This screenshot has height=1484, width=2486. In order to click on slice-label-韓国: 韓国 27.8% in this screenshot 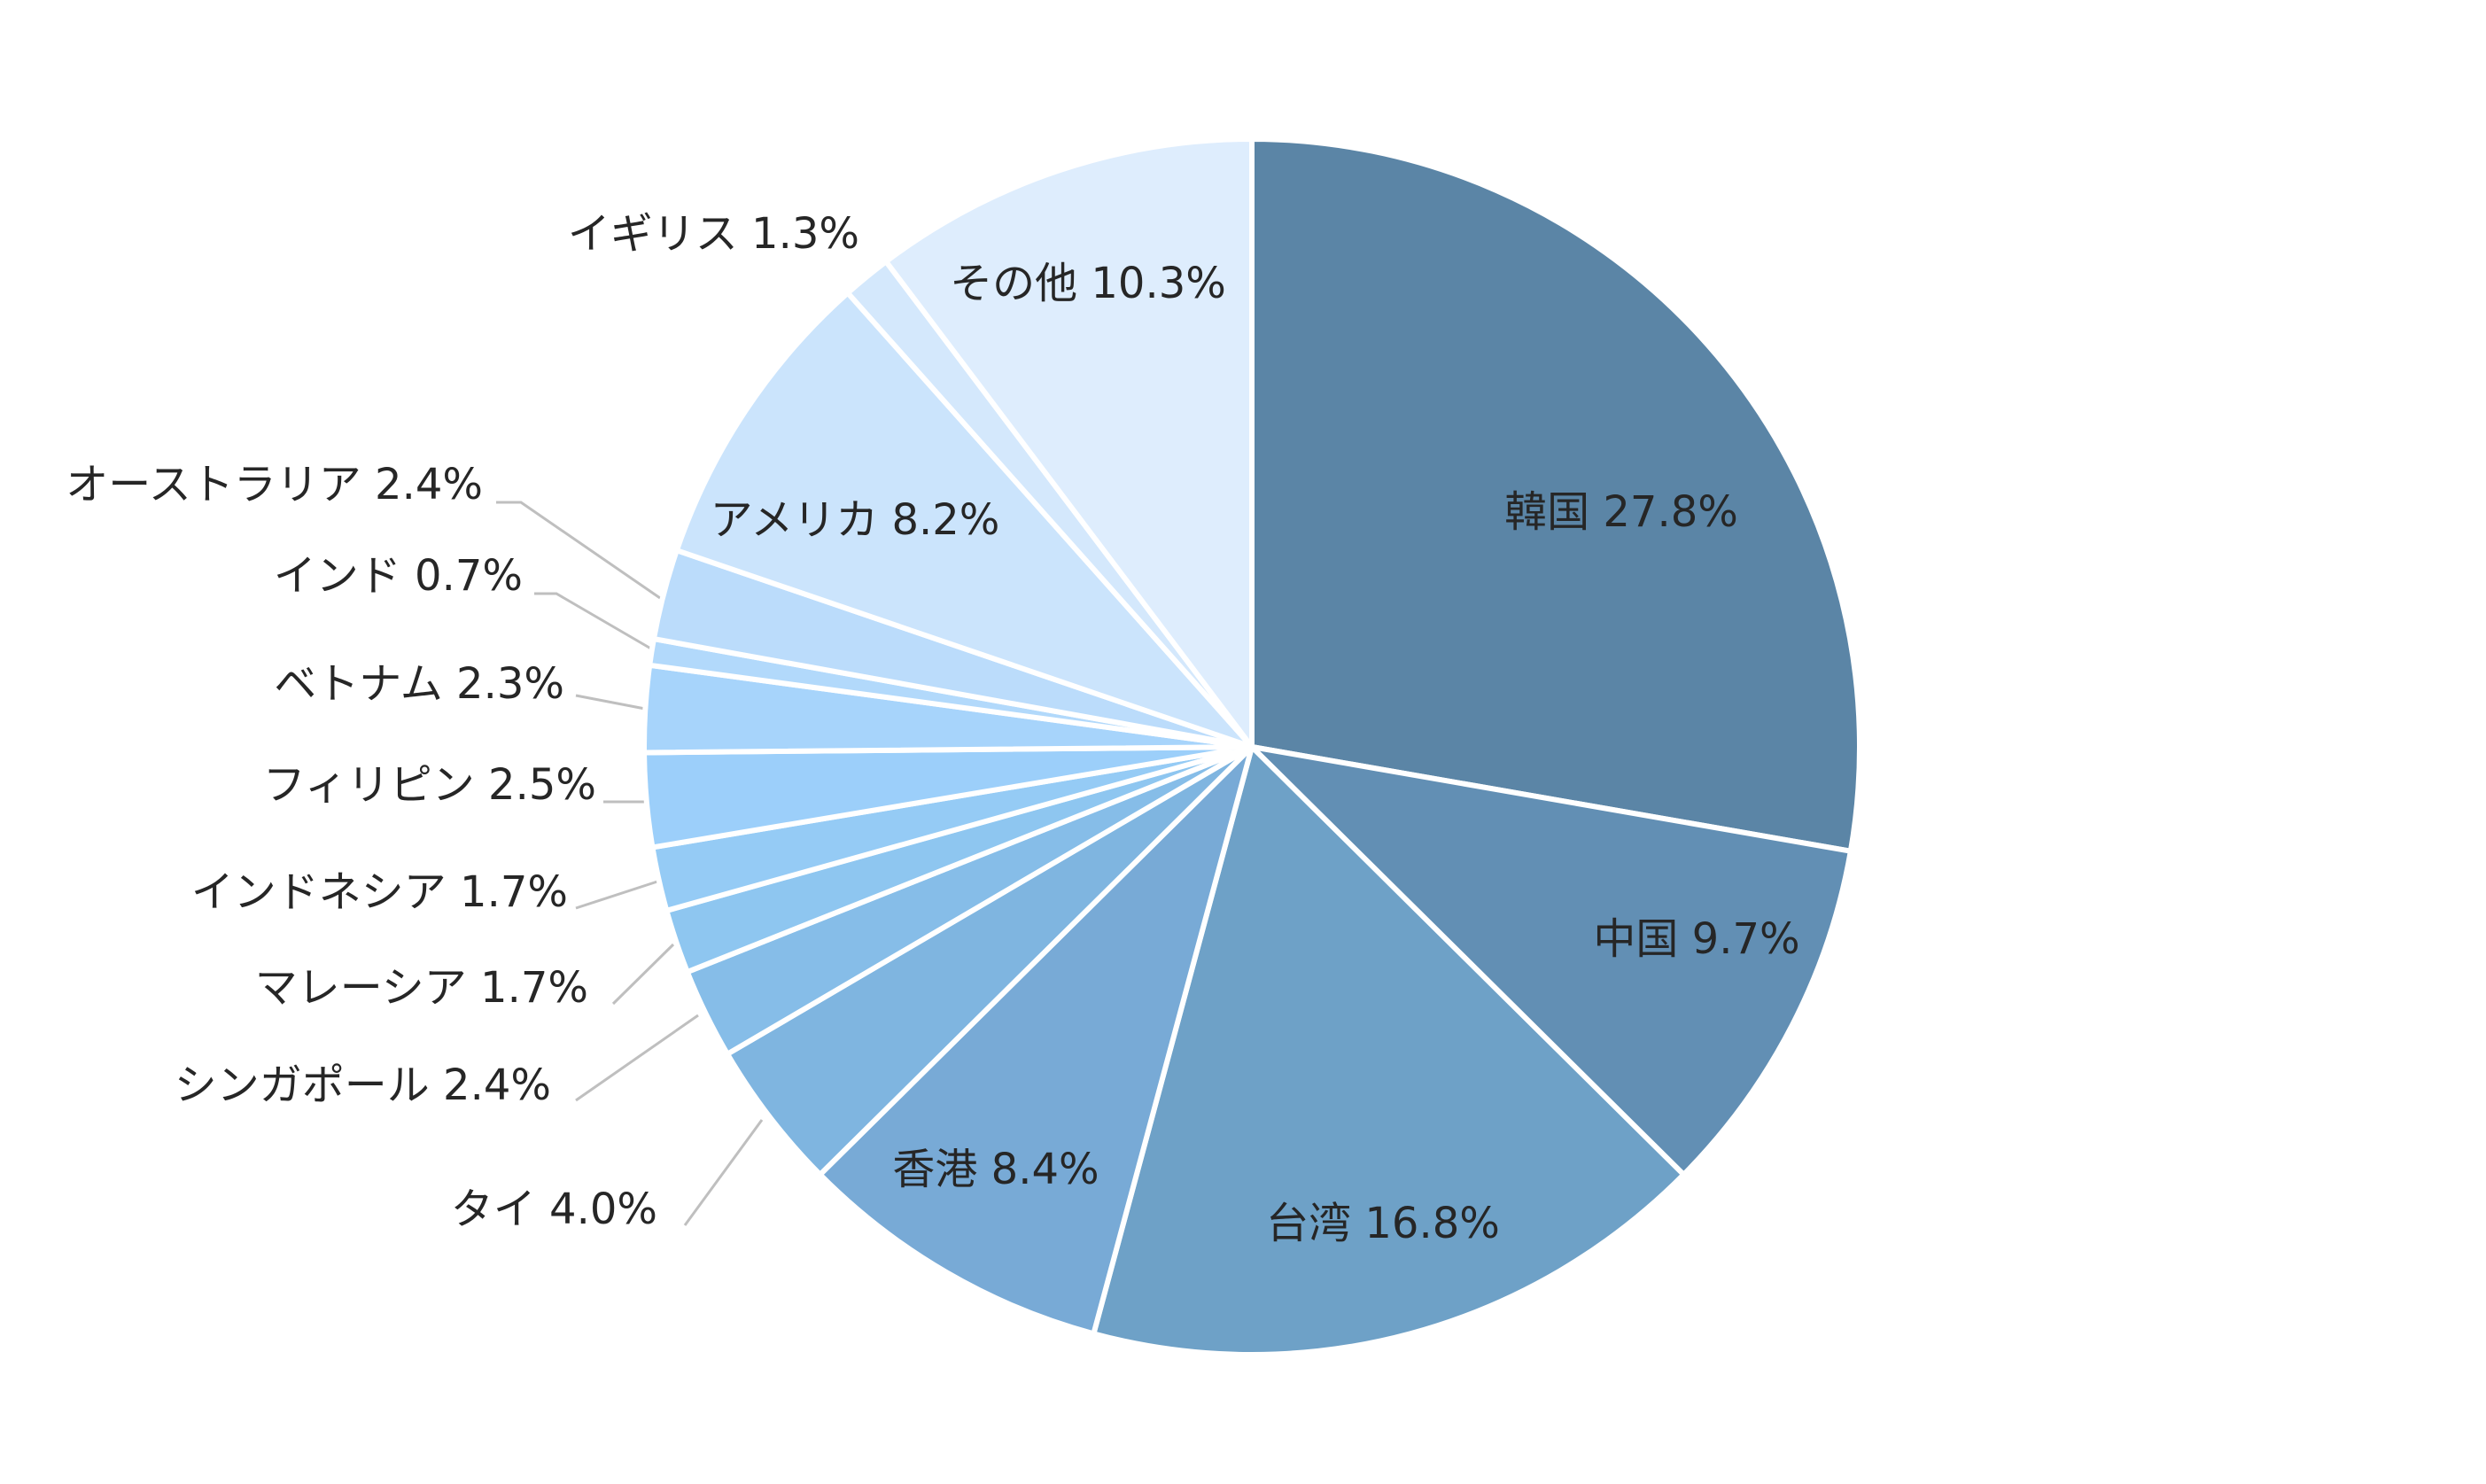, I will do `click(1621, 512)`.